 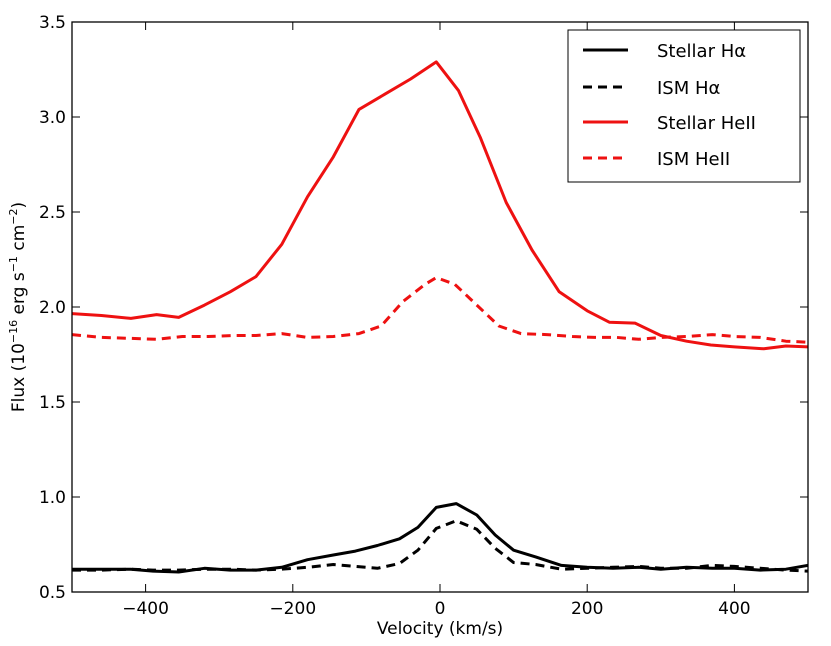 I want to click on y-tick-label: 3.0, so click(x=52, y=118).